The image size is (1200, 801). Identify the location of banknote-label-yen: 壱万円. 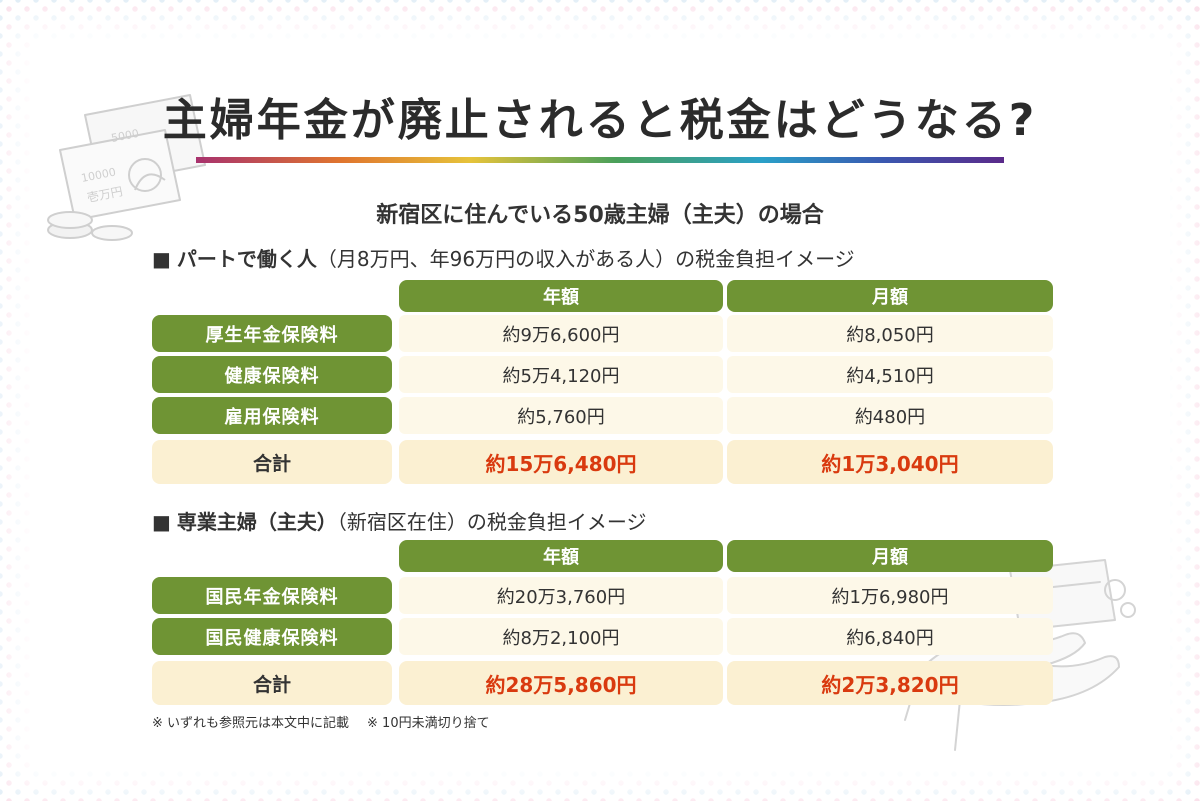
(105, 194).